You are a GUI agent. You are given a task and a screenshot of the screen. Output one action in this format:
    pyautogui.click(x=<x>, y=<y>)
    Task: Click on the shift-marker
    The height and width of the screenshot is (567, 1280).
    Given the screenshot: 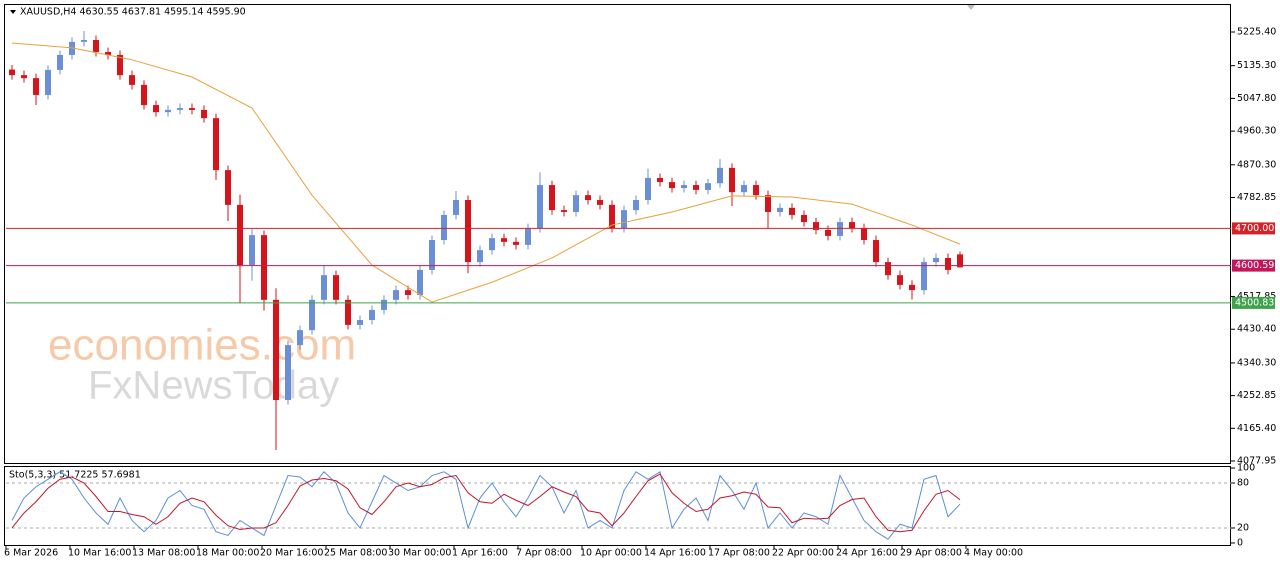 What is the action you would take?
    pyautogui.click(x=971, y=7)
    